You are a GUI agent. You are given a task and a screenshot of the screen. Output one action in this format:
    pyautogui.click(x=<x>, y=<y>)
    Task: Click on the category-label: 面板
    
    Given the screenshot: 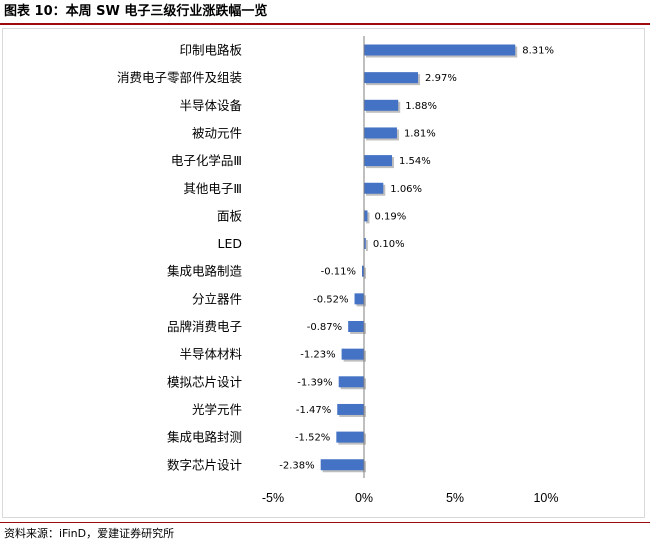 What is the action you would take?
    pyautogui.click(x=230, y=215)
    